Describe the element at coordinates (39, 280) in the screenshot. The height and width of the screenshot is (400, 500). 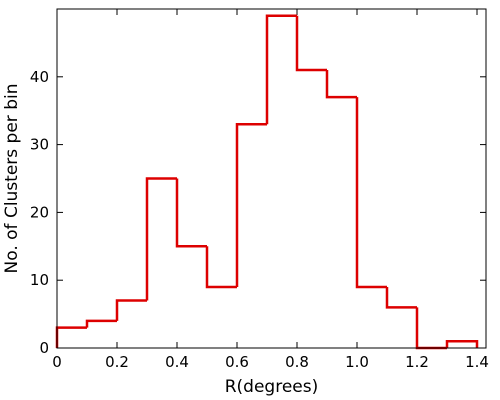
I see `y-tick-label: 10` at that location.